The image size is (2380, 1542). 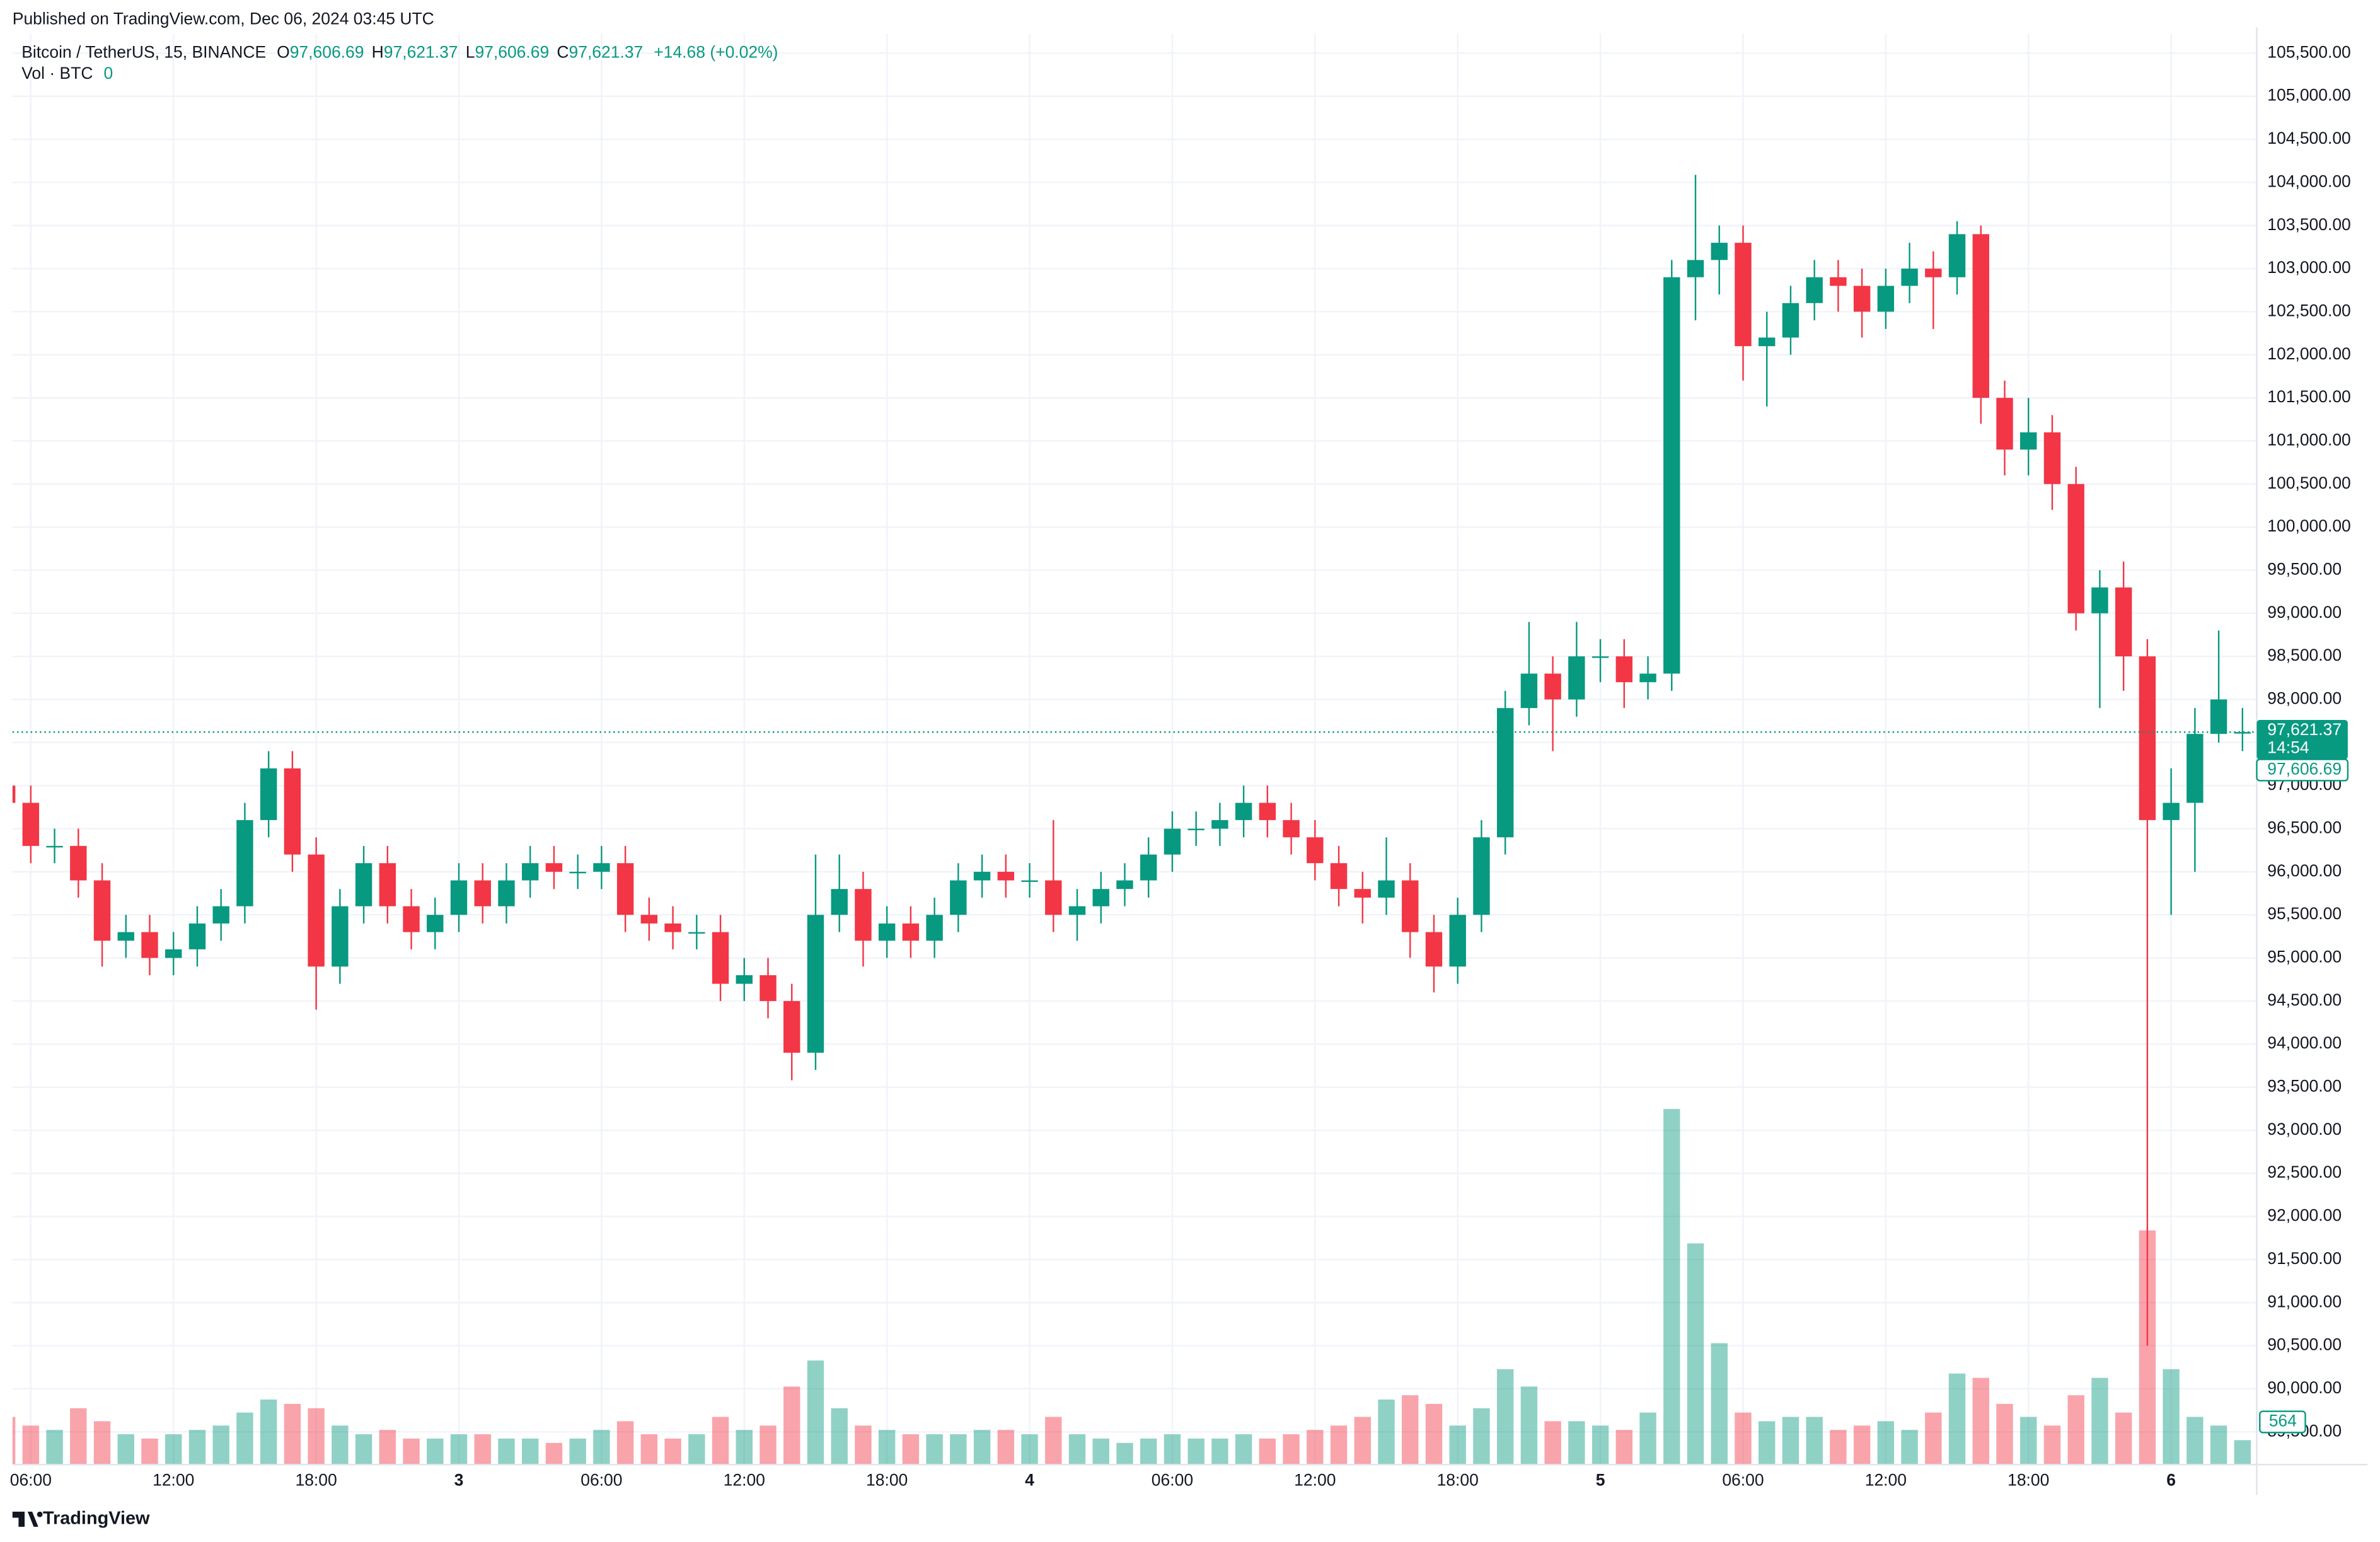 I want to click on y-tick-label: 91,000.00, so click(x=2304, y=1301).